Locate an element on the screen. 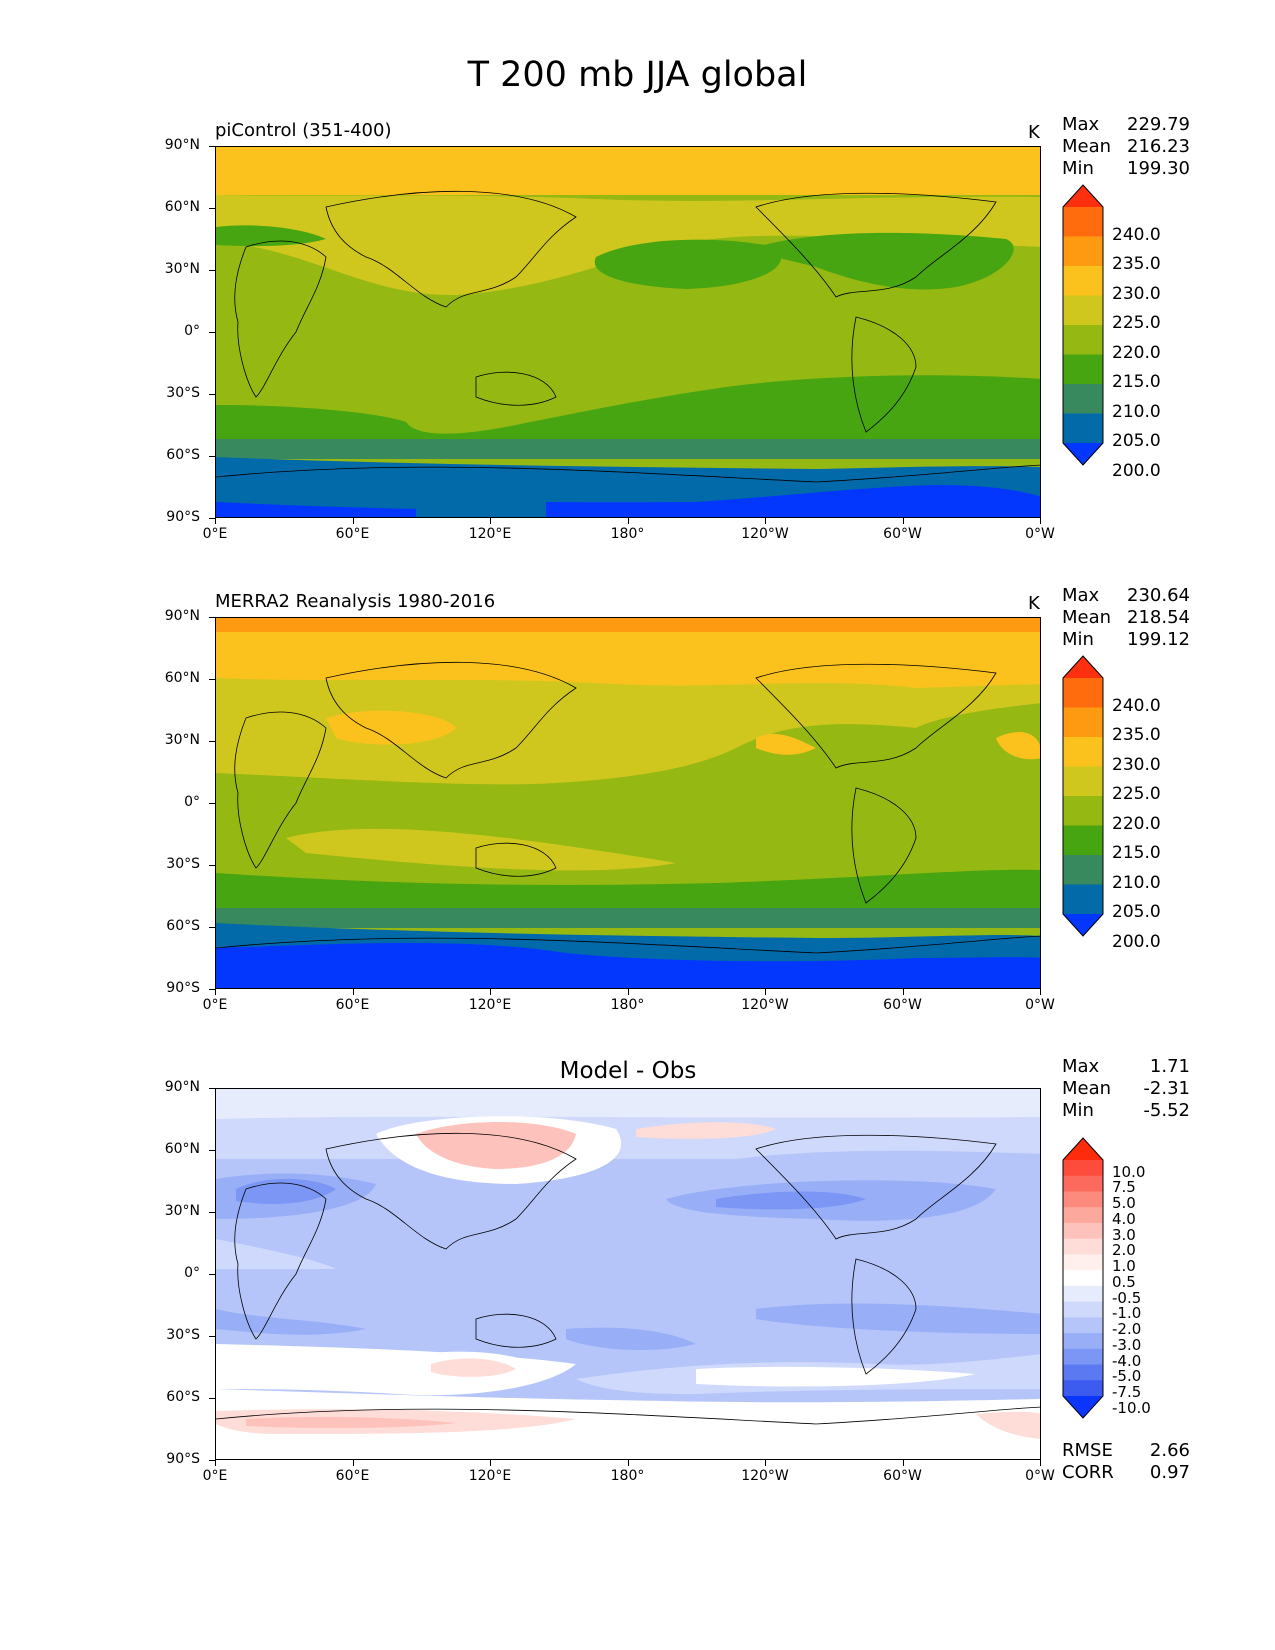  colorbar-tick-label: 215.0 is located at coordinates (1136, 382).